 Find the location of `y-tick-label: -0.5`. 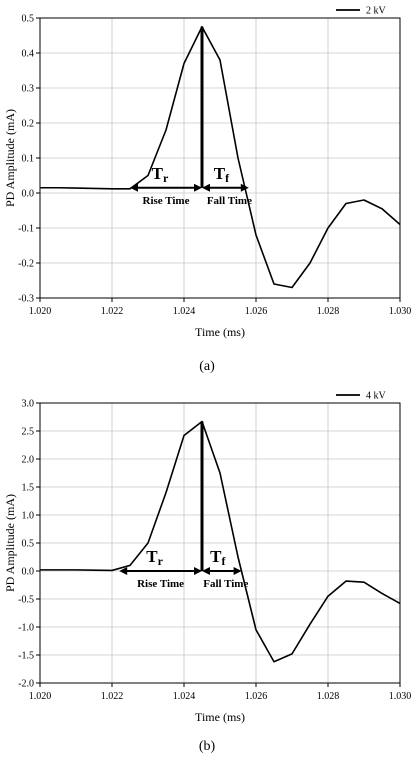

y-tick-label: -0.5 is located at coordinates (26, 600).